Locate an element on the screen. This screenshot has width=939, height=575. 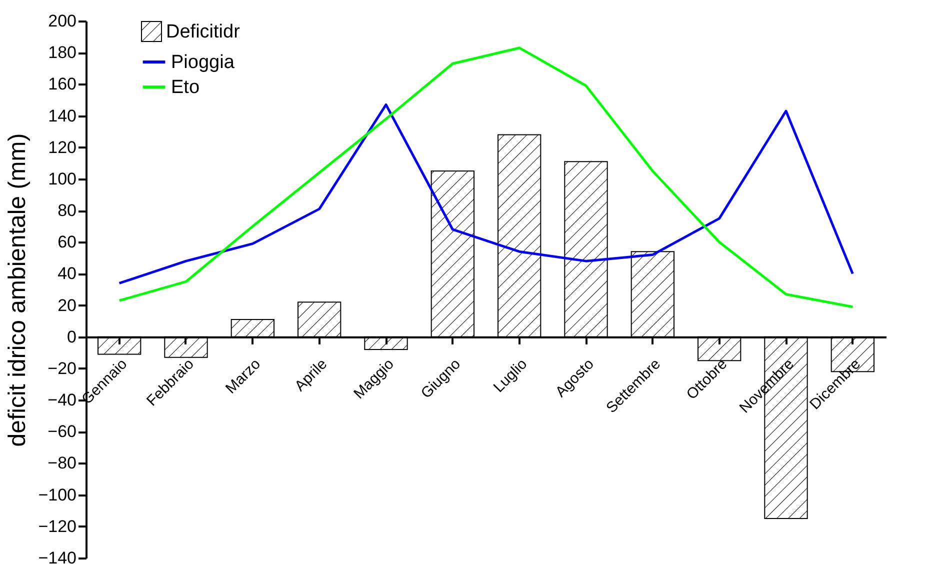
legend-label: Eto is located at coordinates (185, 87).